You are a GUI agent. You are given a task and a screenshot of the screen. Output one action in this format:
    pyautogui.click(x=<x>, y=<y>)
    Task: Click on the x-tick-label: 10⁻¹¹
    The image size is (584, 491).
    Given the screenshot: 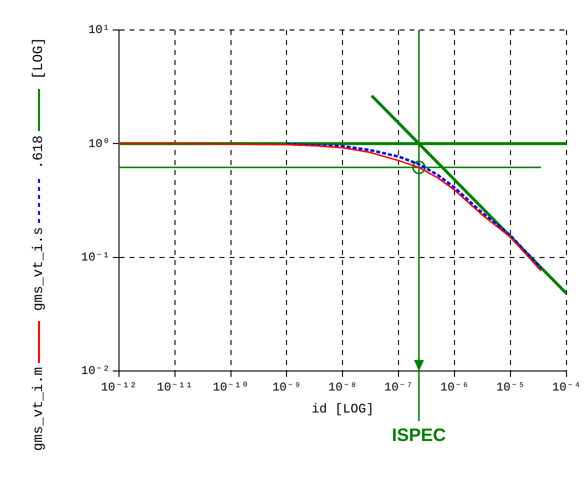 What is the action you would take?
    pyautogui.click(x=174, y=387)
    